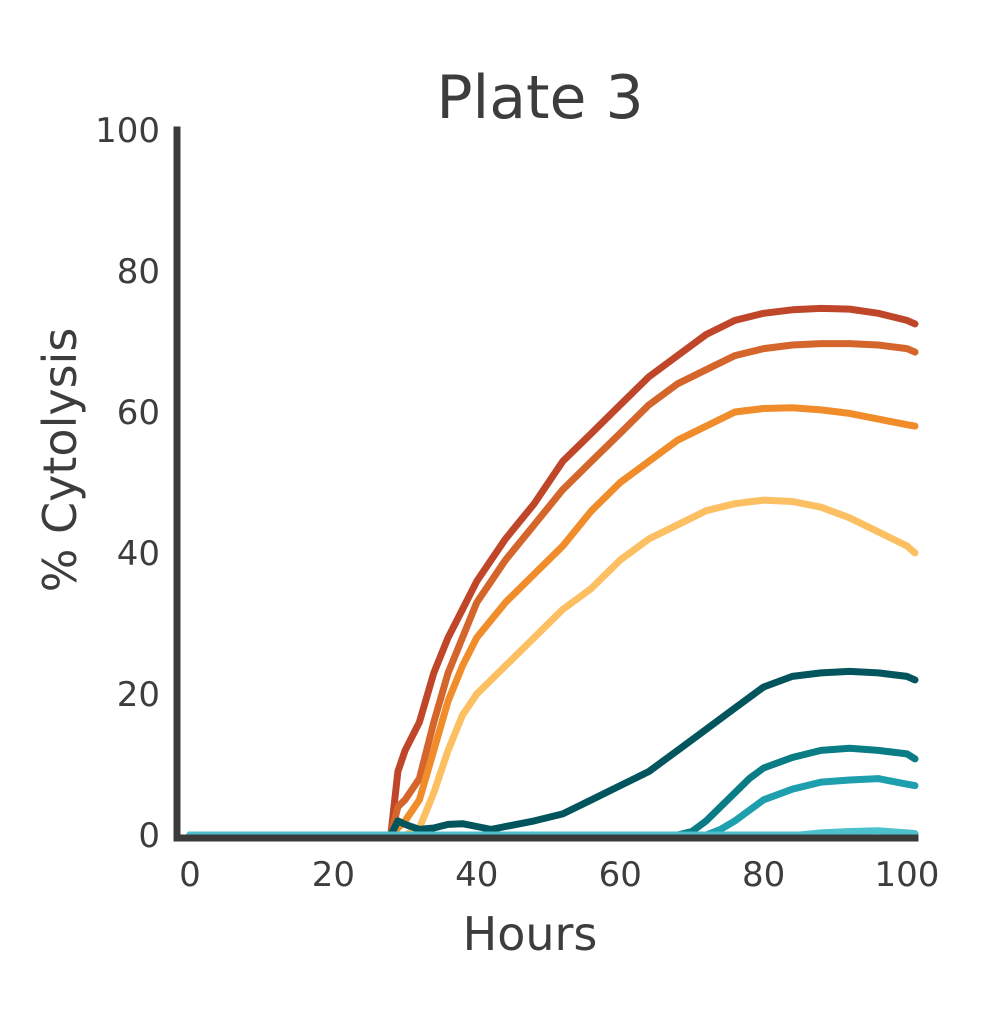 The image size is (1000, 1011). What do you see at coordinates (190, 875) in the screenshot?
I see `x-tick-label: 0` at bounding box center [190, 875].